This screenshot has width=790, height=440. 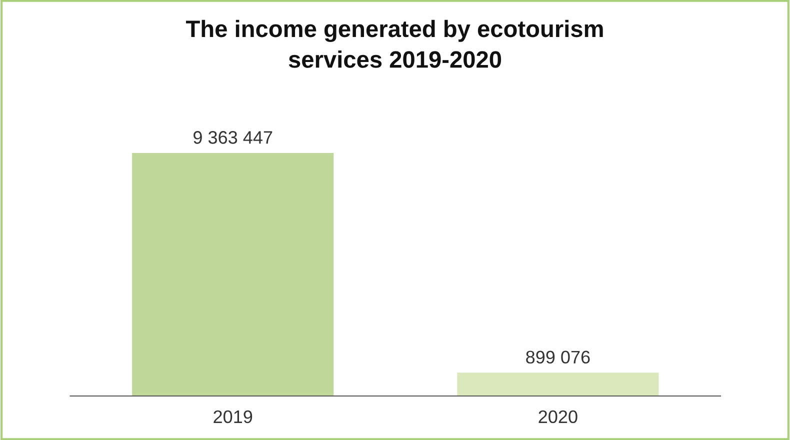 I want to click on x-tick-label: 2019, so click(x=233, y=417).